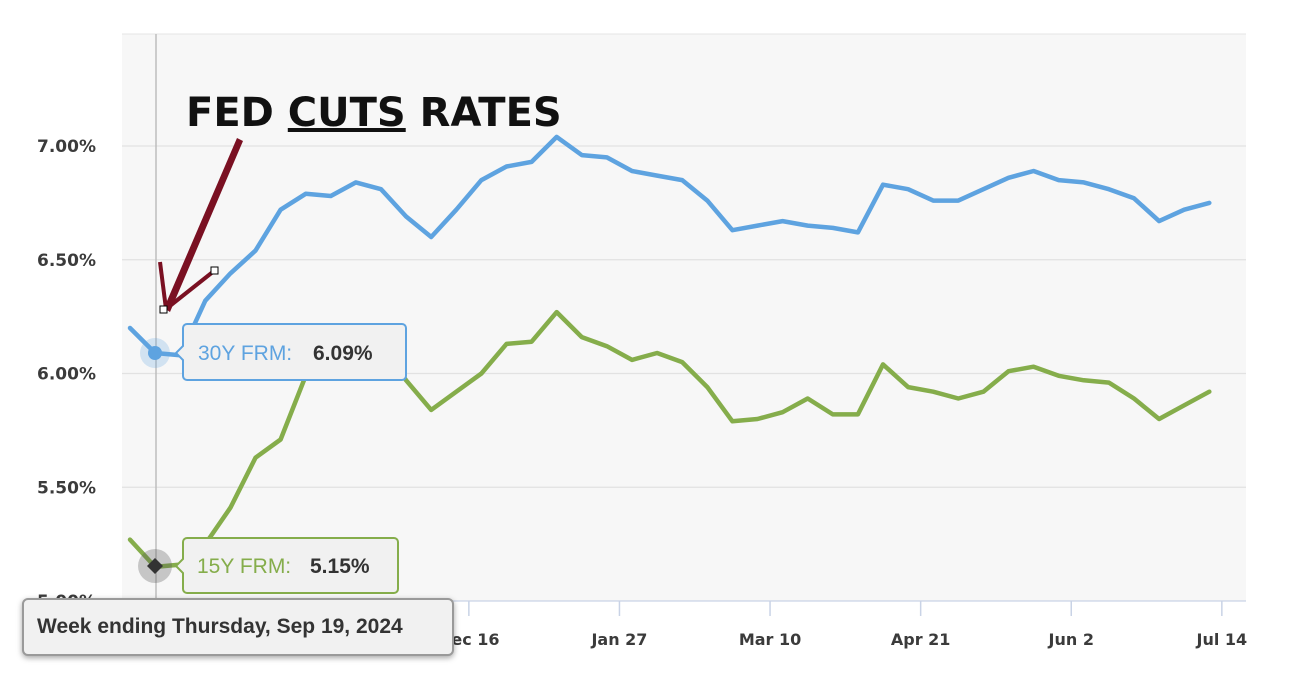 This screenshot has width=1294, height=676. What do you see at coordinates (66, 147) in the screenshot?
I see `y-tick-label: 7.00%` at bounding box center [66, 147].